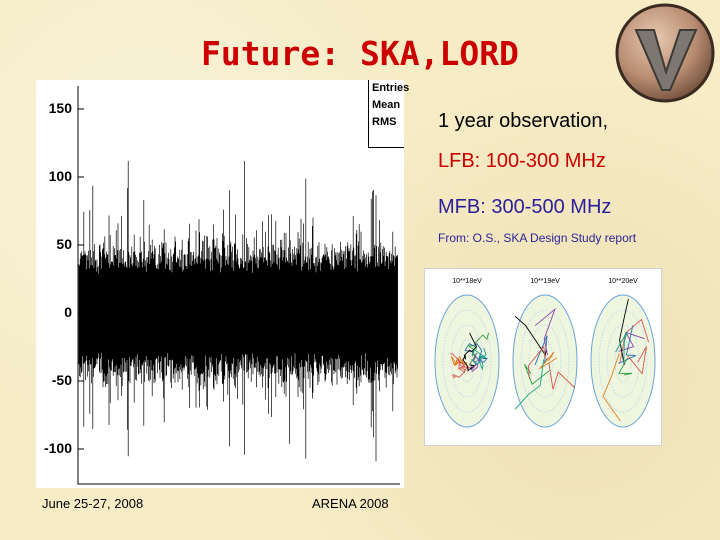 The width and height of the screenshot is (720, 540). I want to click on mfb-band-text: MFB: 300-500 MHz, so click(525, 207).